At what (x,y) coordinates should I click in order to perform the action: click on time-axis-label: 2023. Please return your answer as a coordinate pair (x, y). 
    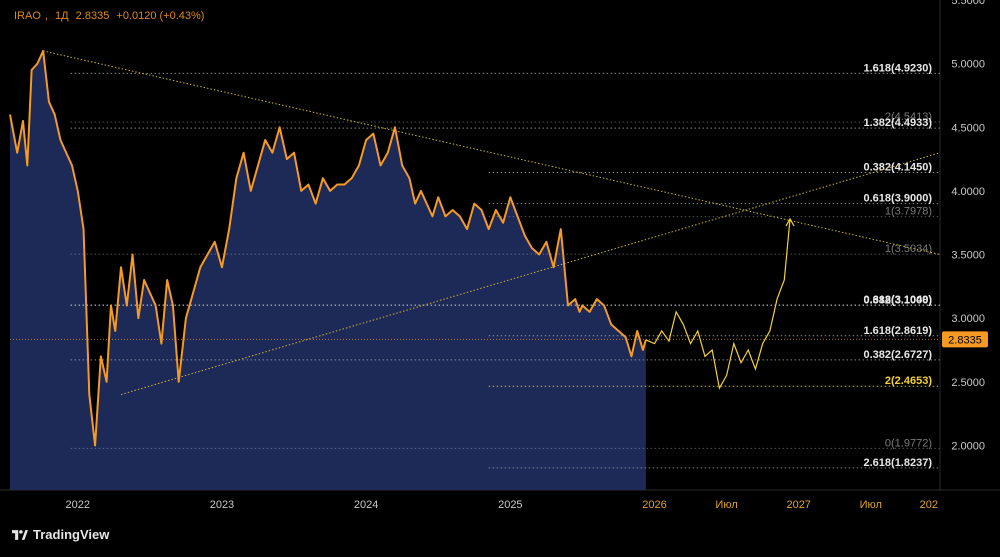
    Looking at the image, I should click on (222, 505).